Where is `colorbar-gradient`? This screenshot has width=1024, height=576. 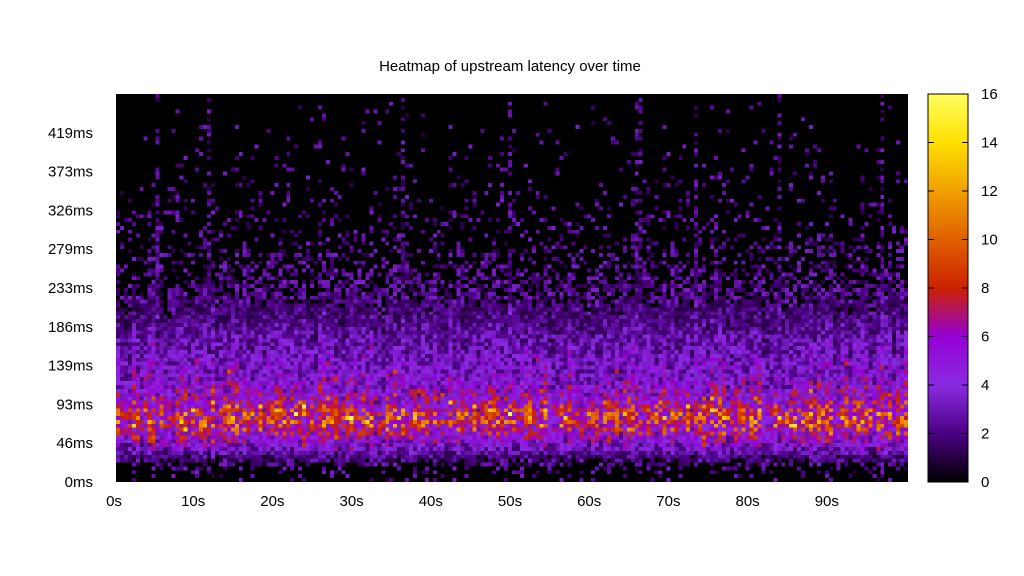
colorbar-gradient is located at coordinates (948, 288).